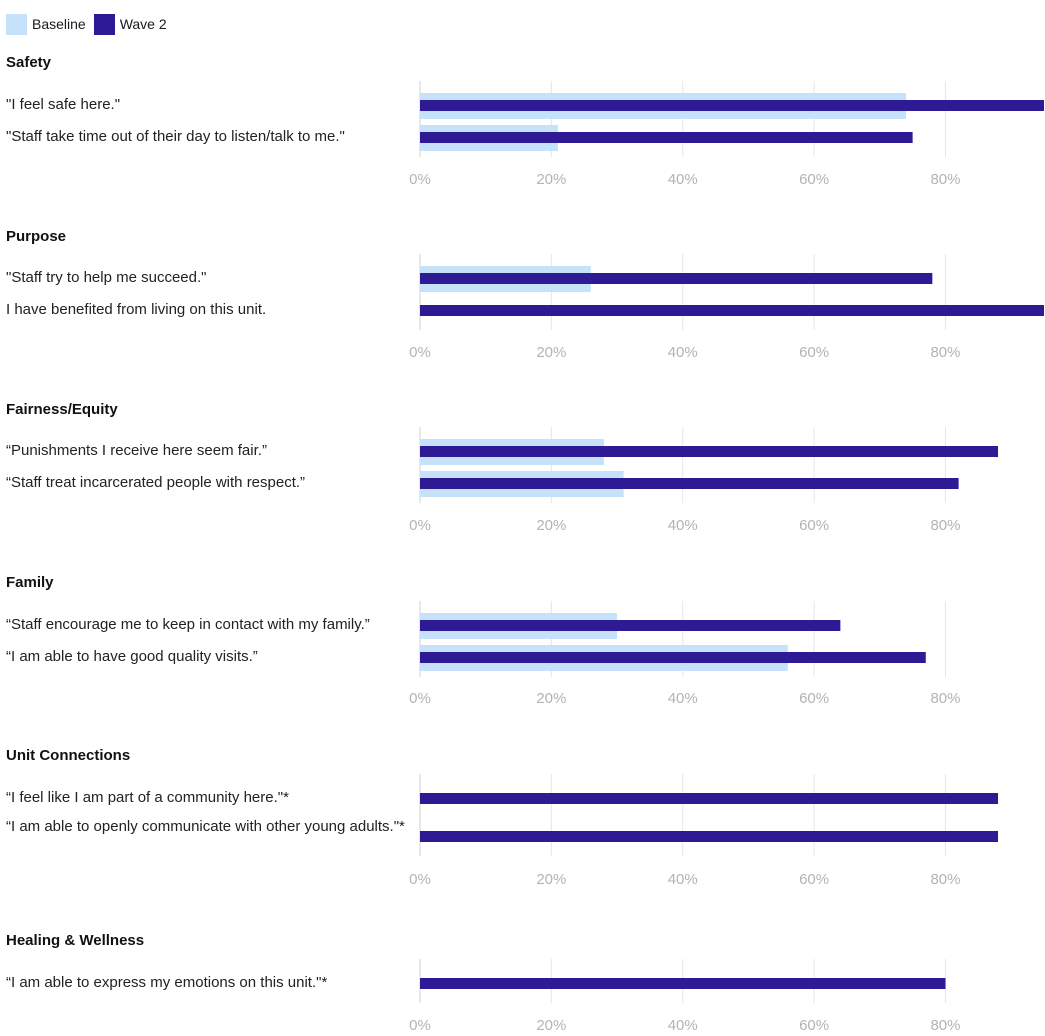 The image size is (1045, 1036). I want to click on question-label: "Staff try to help me succeed.", so click(106, 277).